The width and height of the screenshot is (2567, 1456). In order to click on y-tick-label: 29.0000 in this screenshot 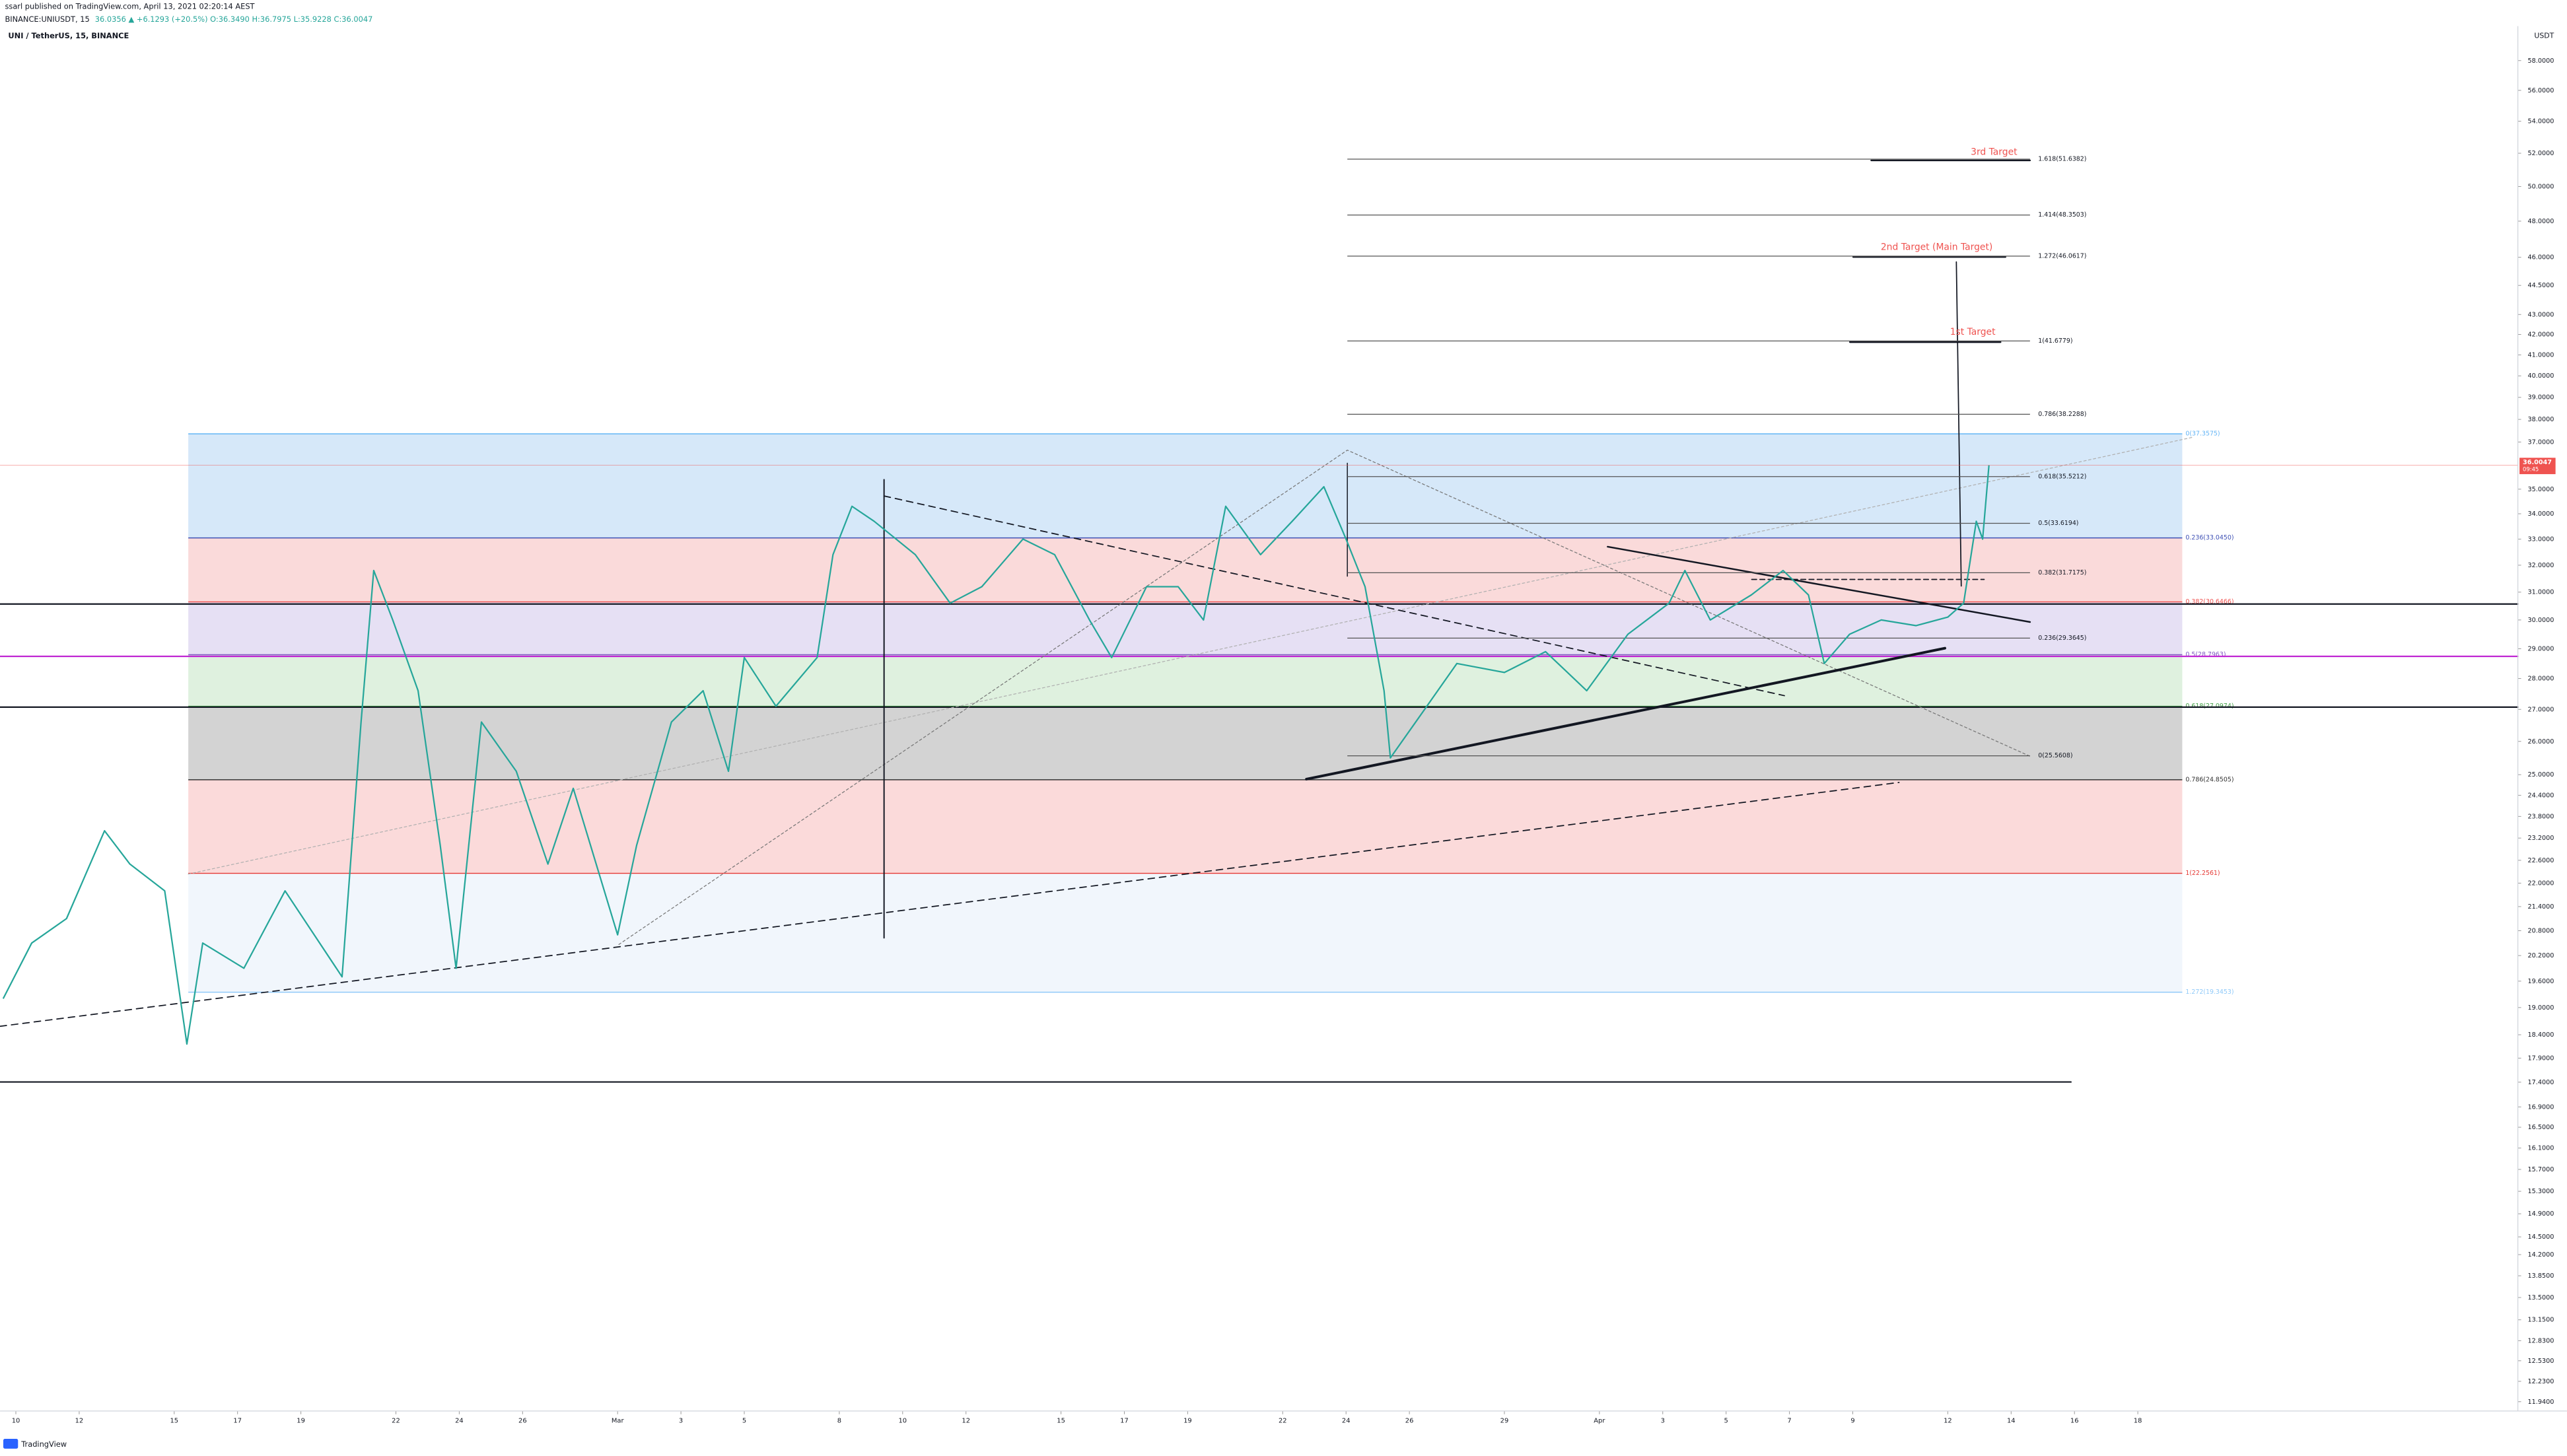, I will do `click(2540, 648)`.